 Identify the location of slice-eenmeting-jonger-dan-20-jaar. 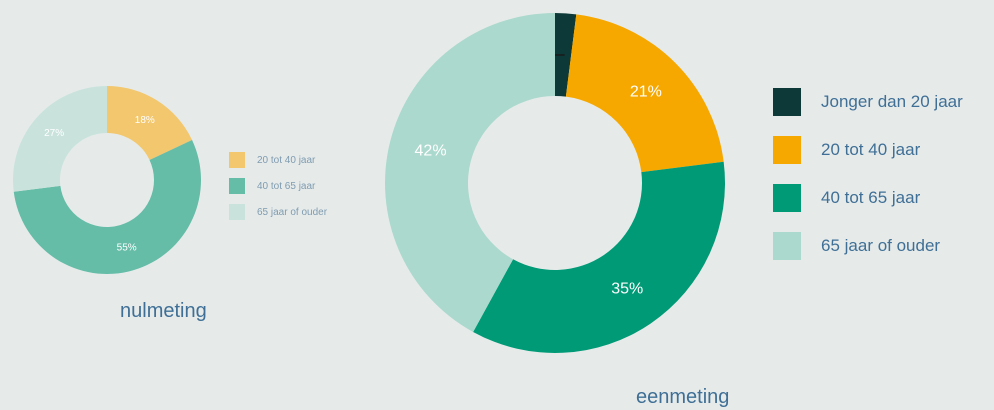
(566, 55).